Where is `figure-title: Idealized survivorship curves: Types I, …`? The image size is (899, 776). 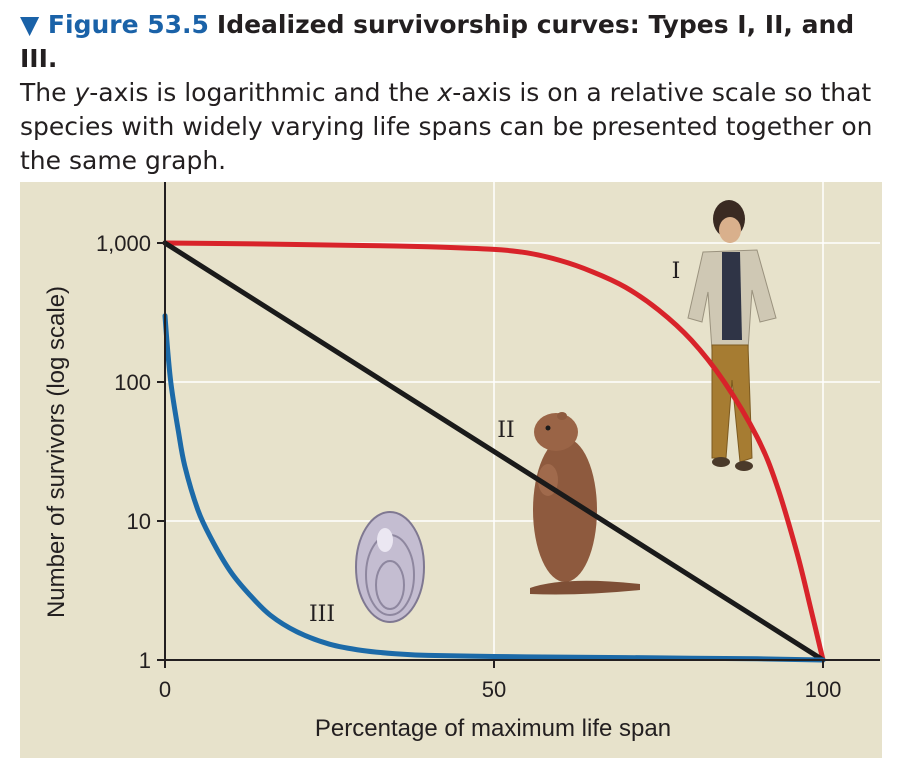 figure-title: Idealized survivorship curves: Types I, … is located at coordinates (437, 41).